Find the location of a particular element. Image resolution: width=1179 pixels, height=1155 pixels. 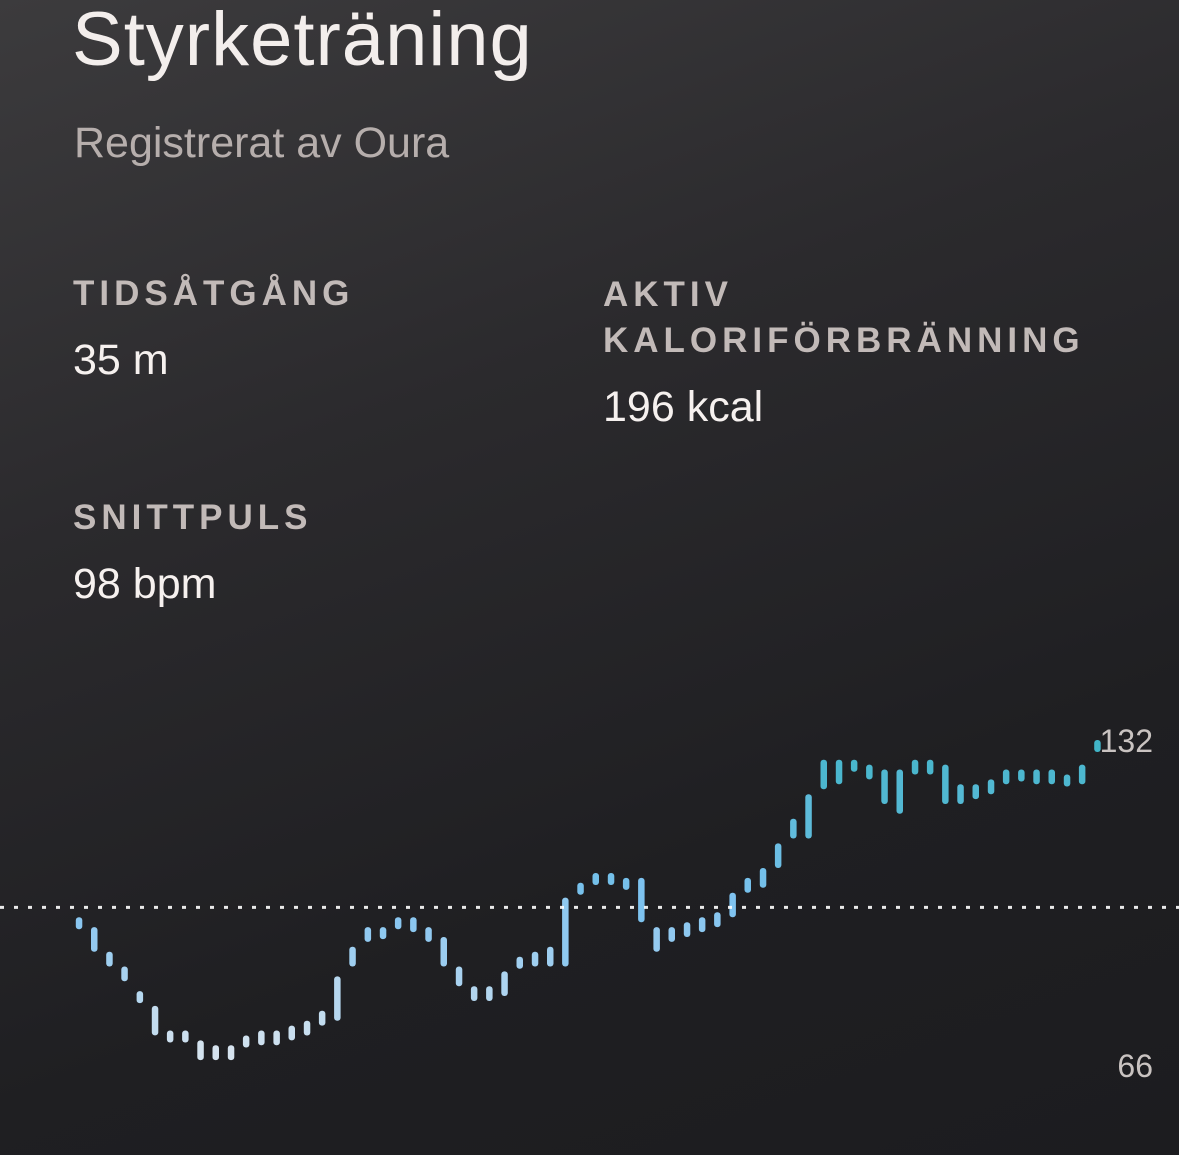

avg-heart-rate-metric: SNITTPULS 98 bpm is located at coordinates (192, 550).